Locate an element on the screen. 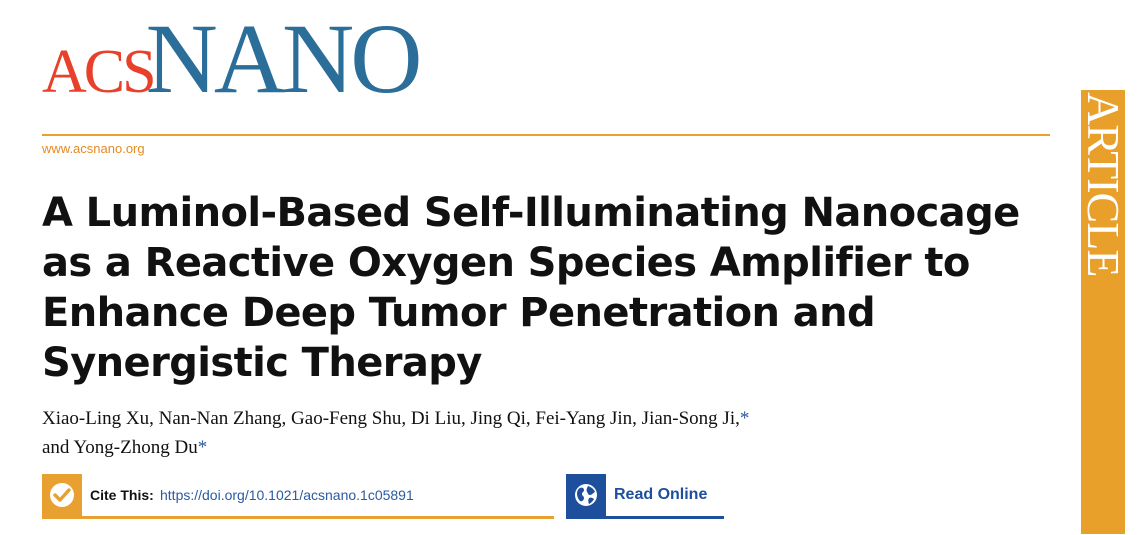  globe-icon is located at coordinates (586, 495).